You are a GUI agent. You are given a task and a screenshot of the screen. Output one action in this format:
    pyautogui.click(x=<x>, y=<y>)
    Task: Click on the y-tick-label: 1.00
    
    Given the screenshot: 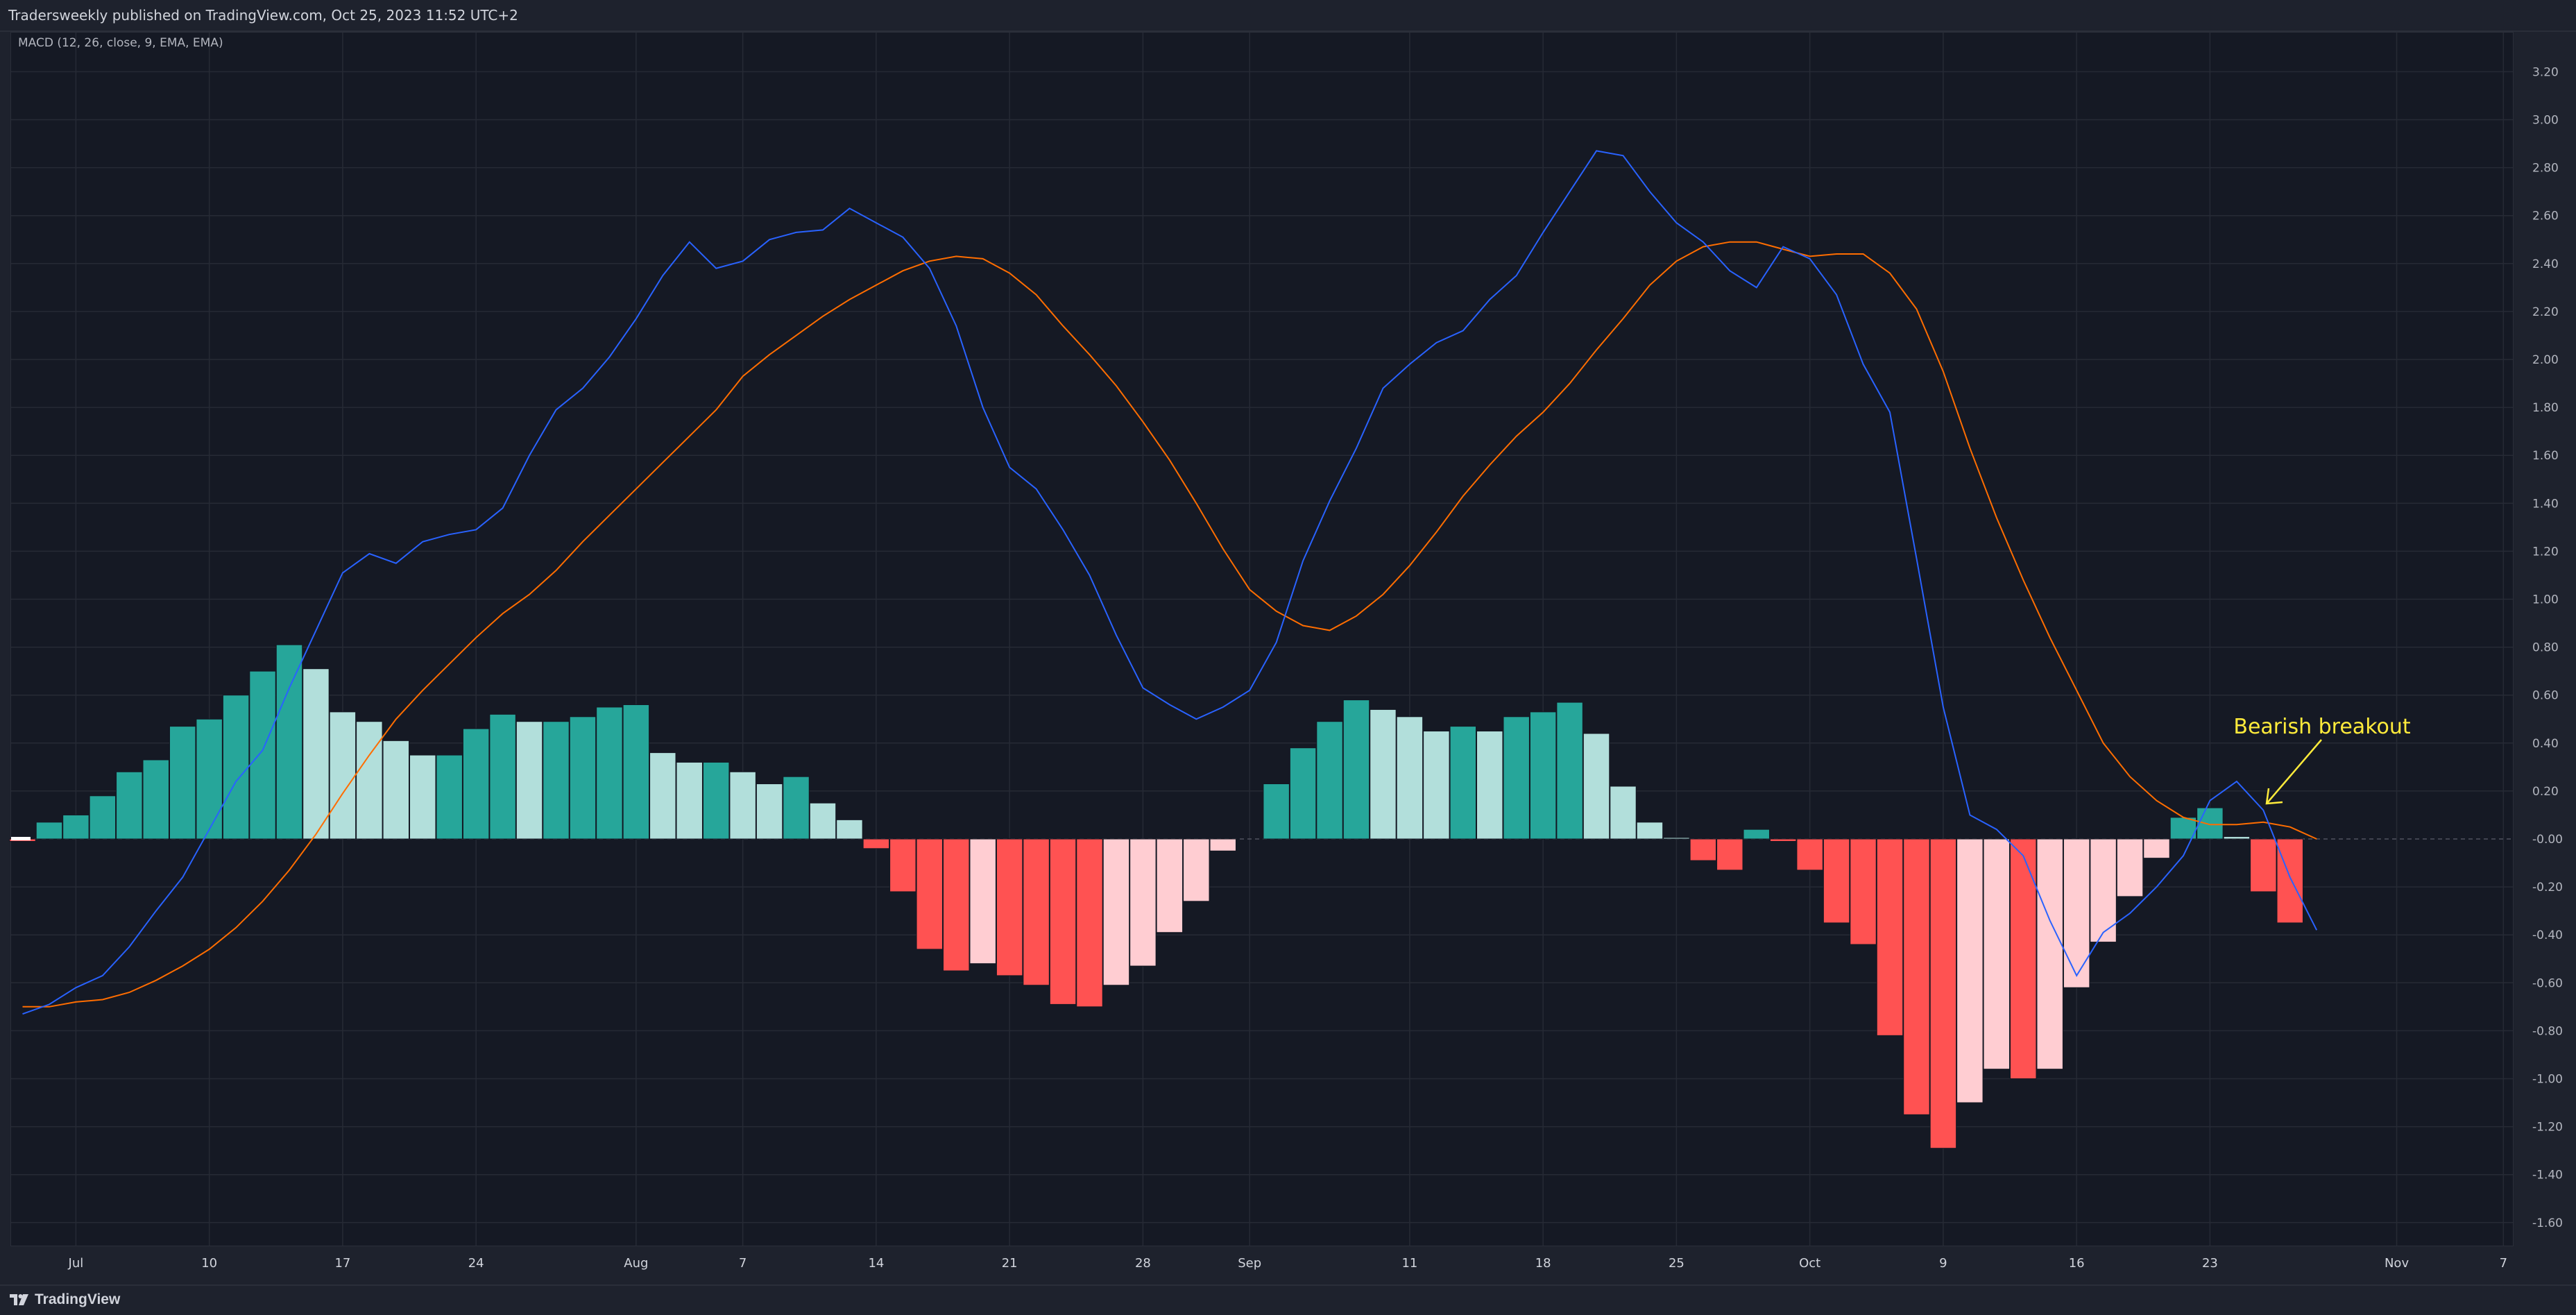 What is the action you would take?
    pyautogui.click(x=2545, y=600)
    